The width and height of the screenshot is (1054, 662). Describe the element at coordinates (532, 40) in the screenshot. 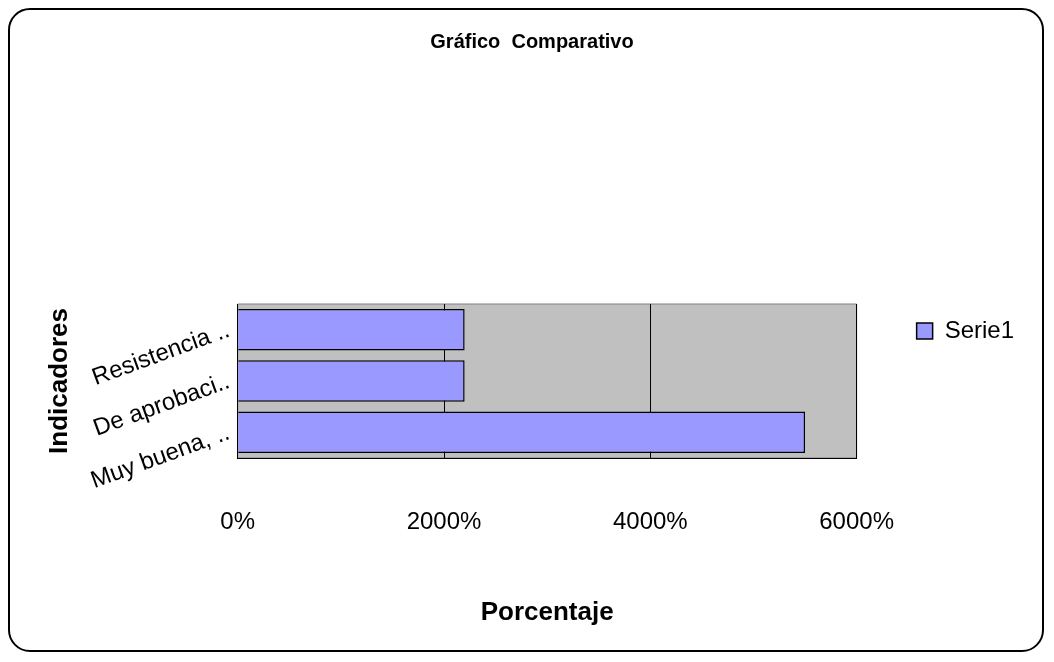

I see `chart-title: Gráfico Comparativo` at that location.